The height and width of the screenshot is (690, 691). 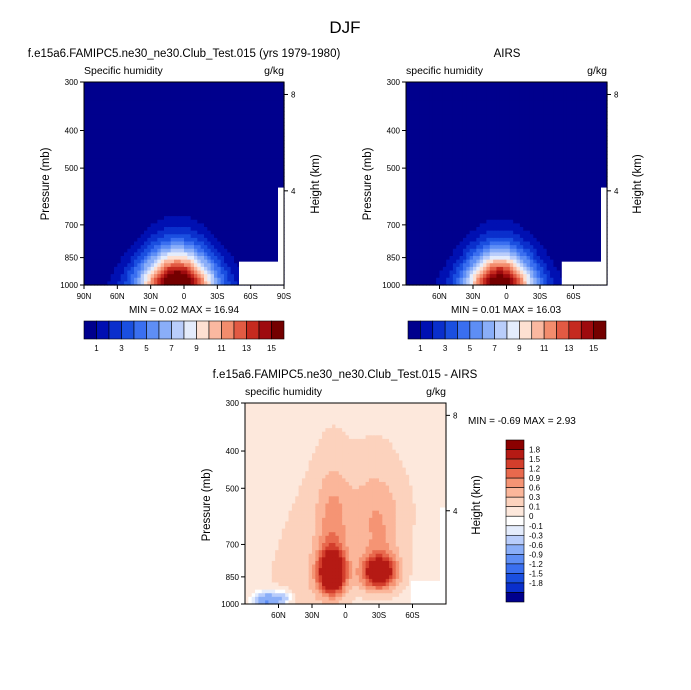 I want to click on x-tick-label: 30N, so click(x=150, y=296).